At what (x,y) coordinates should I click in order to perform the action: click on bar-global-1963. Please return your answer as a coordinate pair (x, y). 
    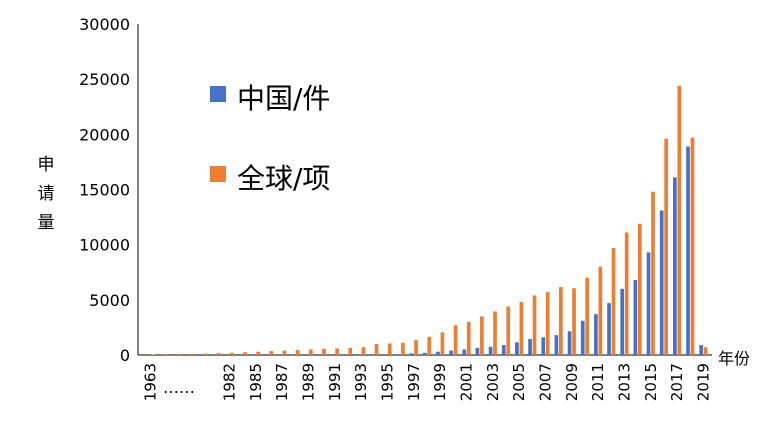
    Looking at the image, I should click on (152, 354).